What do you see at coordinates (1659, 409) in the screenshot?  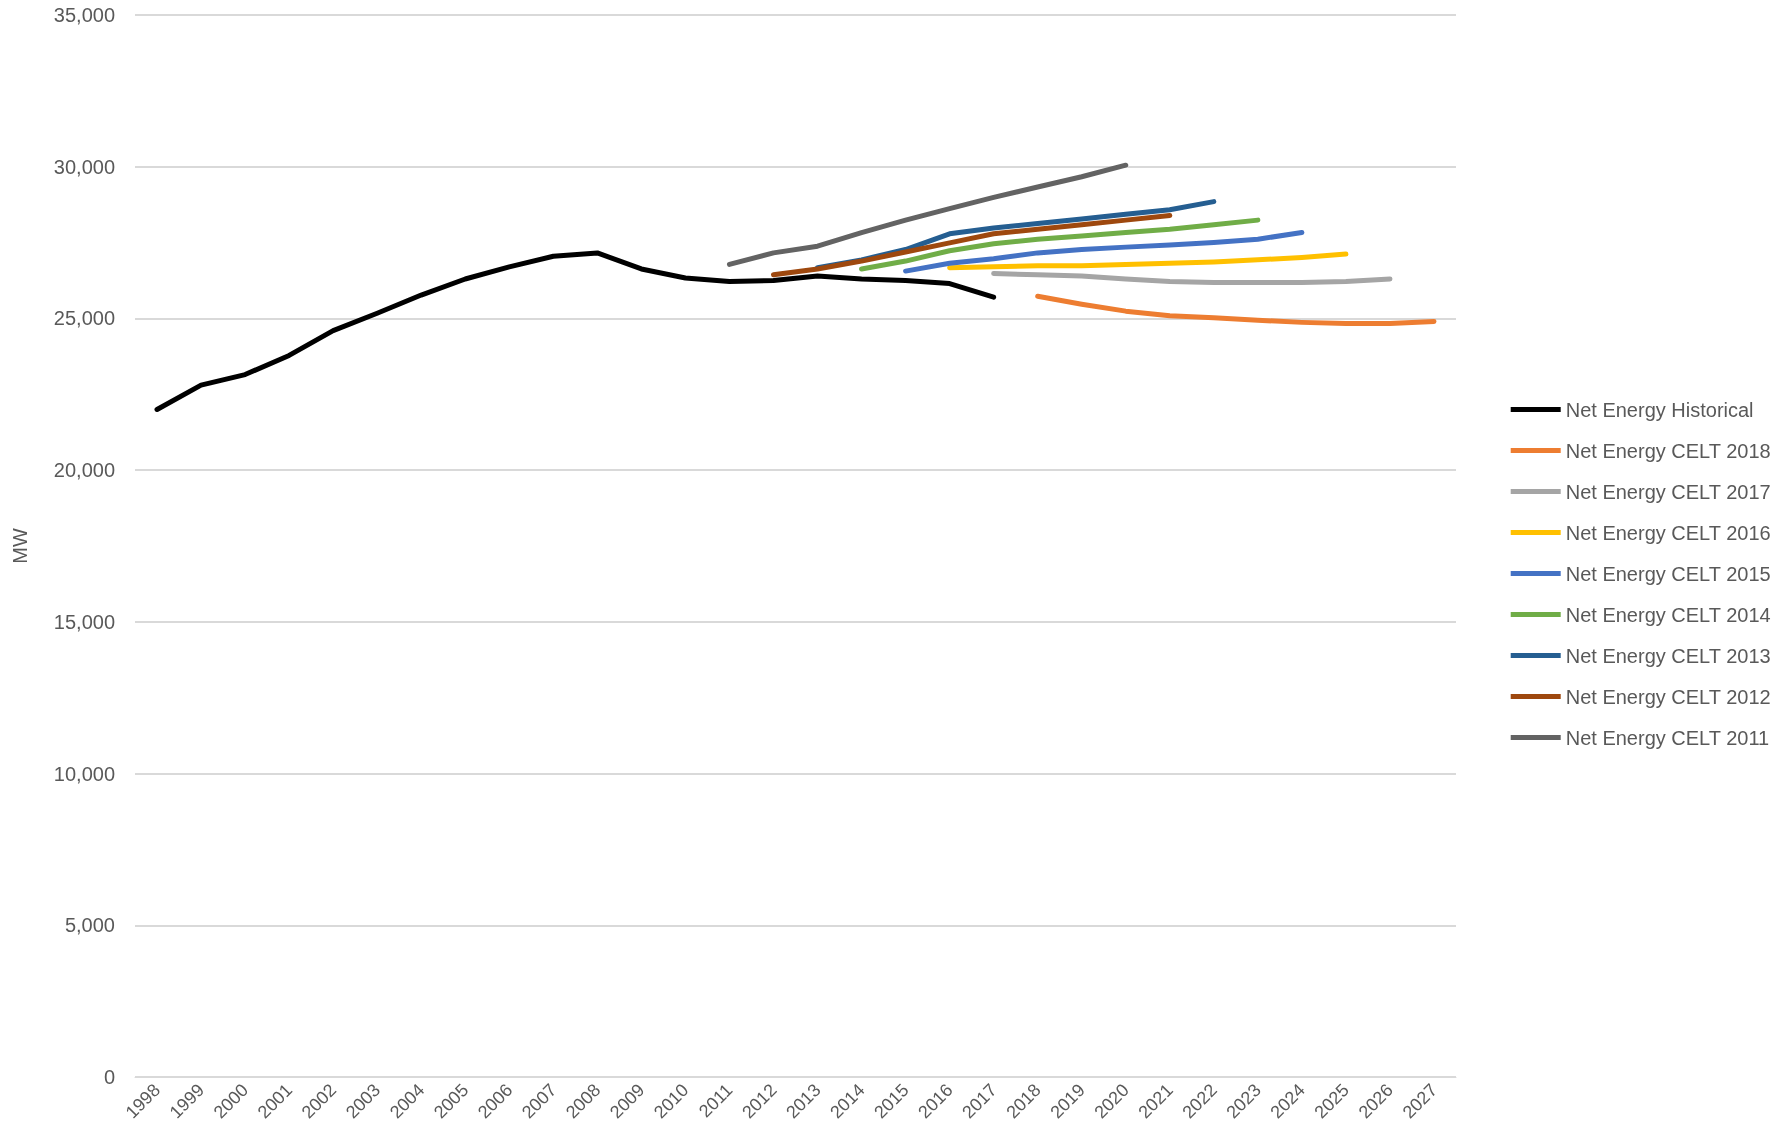 I see `legend-label: Net Energy Historical` at bounding box center [1659, 409].